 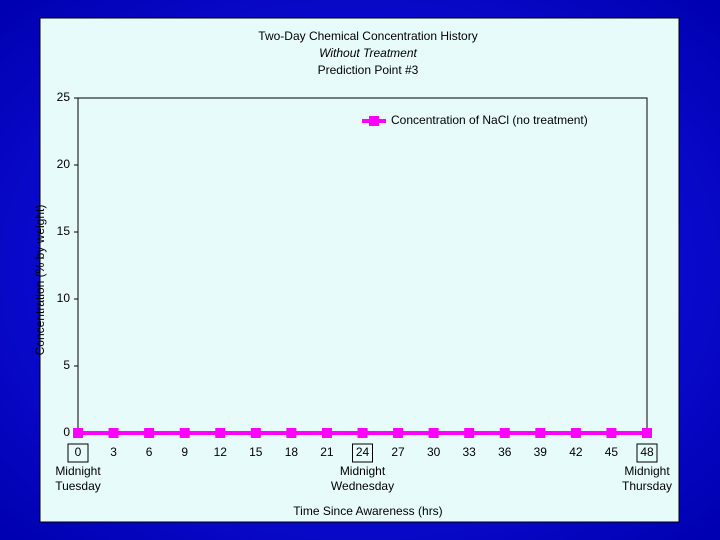 I want to click on y-tick-label: 0, so click(x=66, y=432).